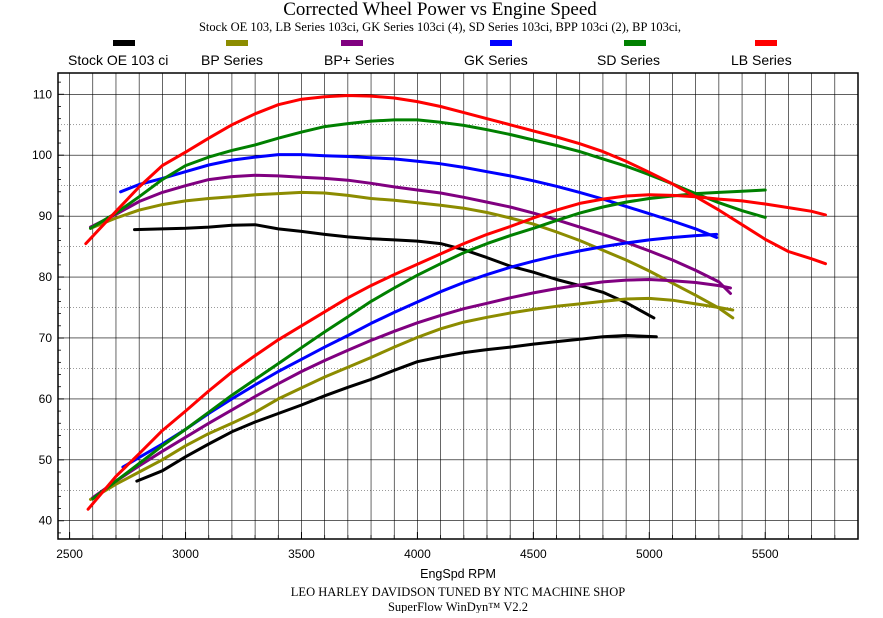 Image resolution: width=883 pixels, height=618 pixels. I want to click on legend-label-lb-series: LB Series, so click(761, 60).